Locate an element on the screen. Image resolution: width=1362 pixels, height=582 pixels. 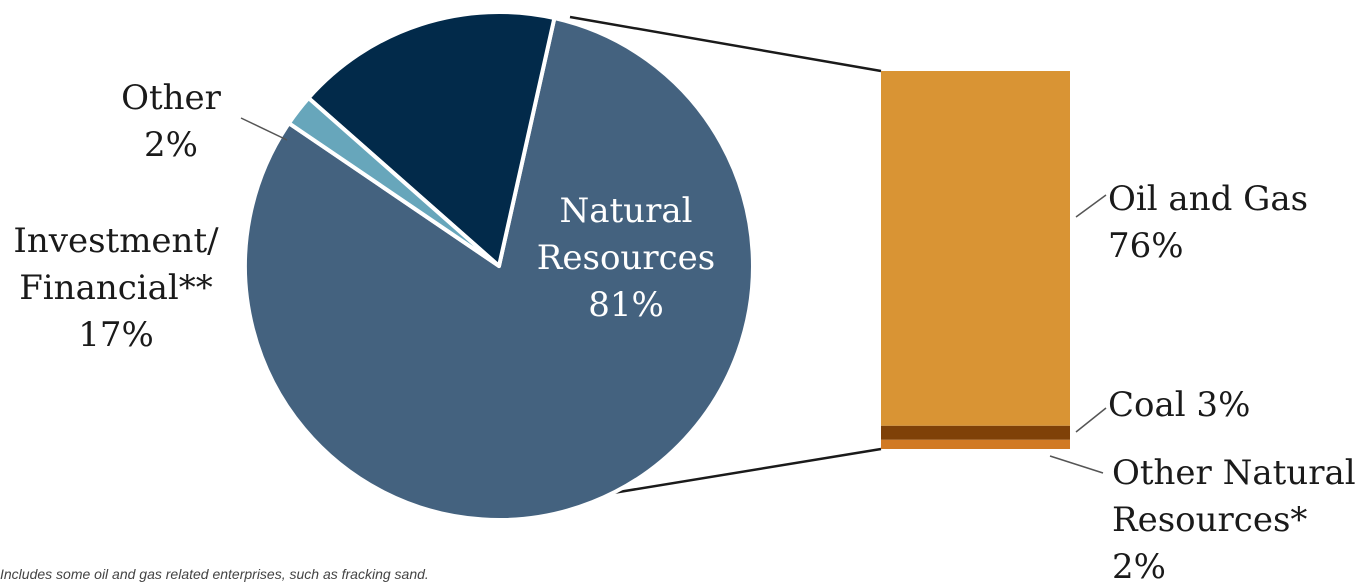
leader-line-other-natural-resources is located at coordinates (1076, 464).